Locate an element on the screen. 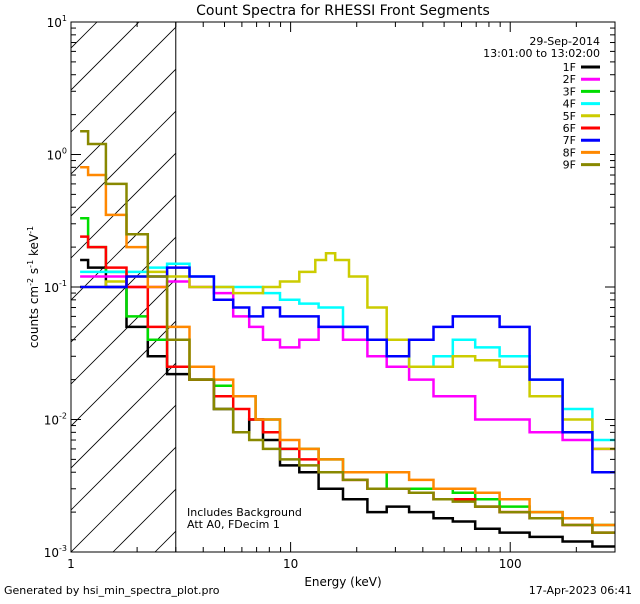 Image resolution: width=640 pixels, height=604 pixels. x-axis-label: Energy (keV) is located at coordinates (342, 582).